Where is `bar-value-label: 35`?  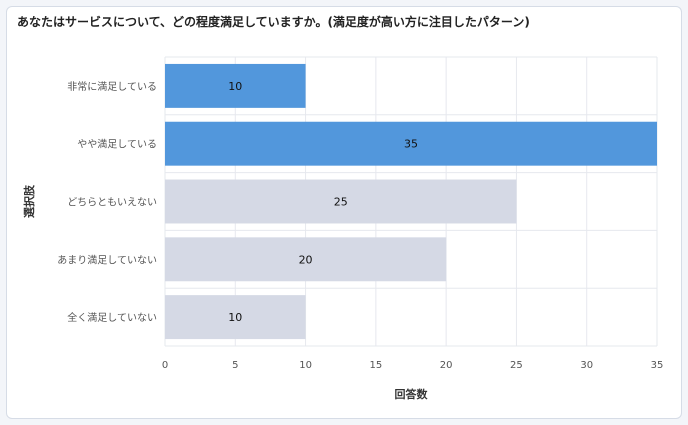 bar-value-label: 35 is located at coordinates (411, 144).